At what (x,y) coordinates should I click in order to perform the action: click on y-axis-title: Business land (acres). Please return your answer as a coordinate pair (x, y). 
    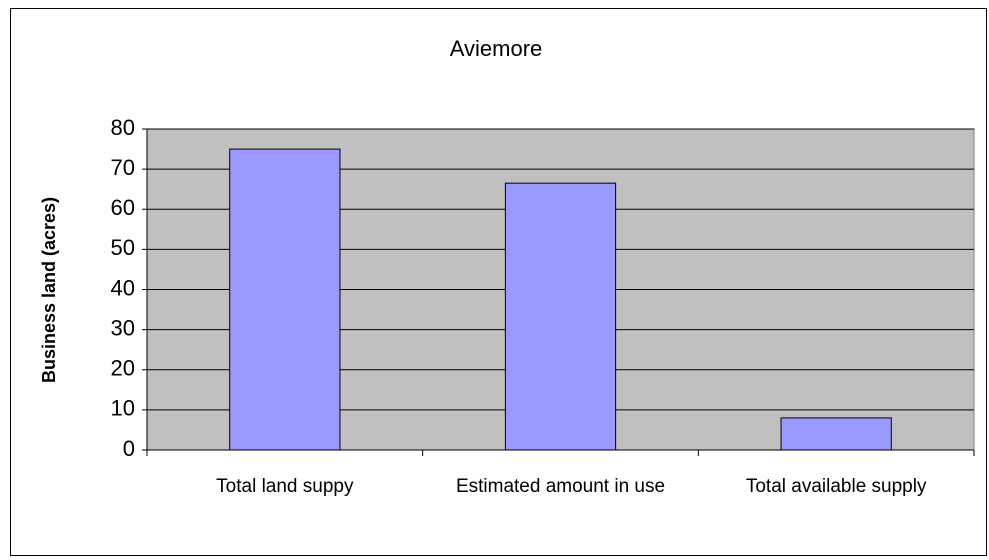
    Looking at the image, I should click on (49, 290).